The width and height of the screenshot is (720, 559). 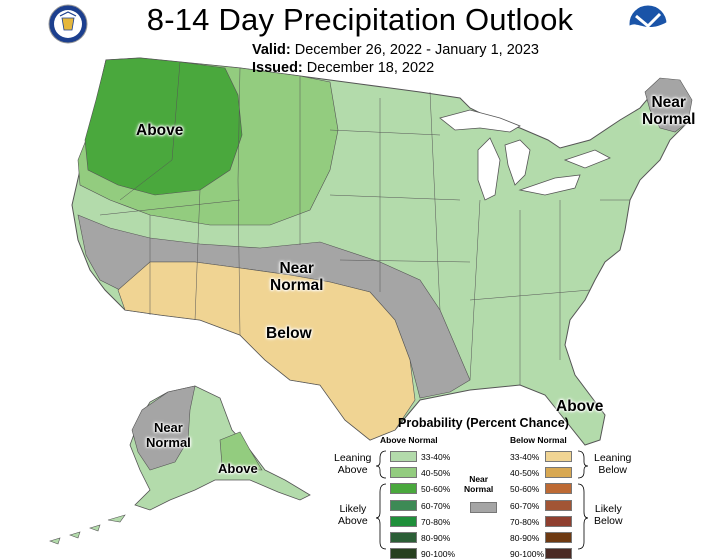 What do you see at coordinates (277, 68) in the screenshot?
I see `issued-label: Issued:` at bounding box center [277, 68].